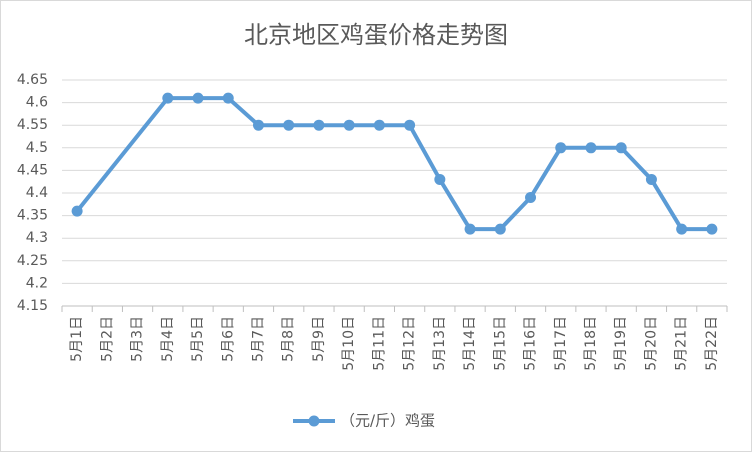  I want to click on x-tick-label: 5月18日, so click(591, 343).